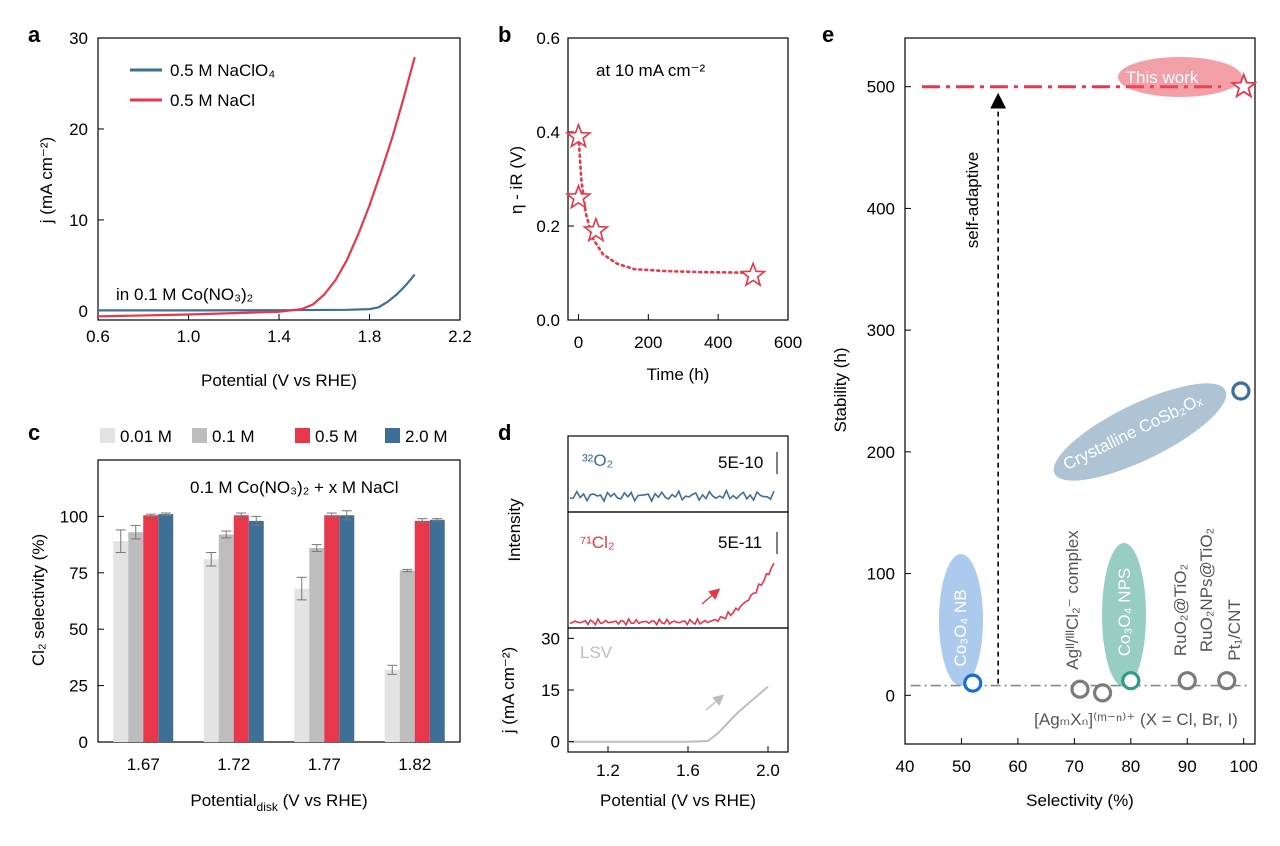 The width and height of the screenshot is (1280, 846). Describe the element at coordinates (596, 652) in the screenshot. I see `lsv-label: LSV` at that location.